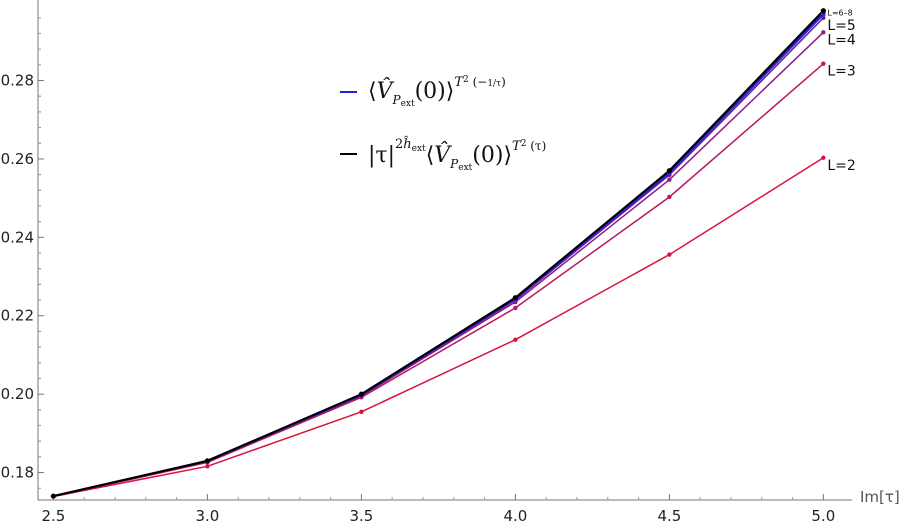  What do you see at coordinates (17, 473) in the screenshot?
I see `y-tick-label: 0.18` at bounding box center [17, 473].